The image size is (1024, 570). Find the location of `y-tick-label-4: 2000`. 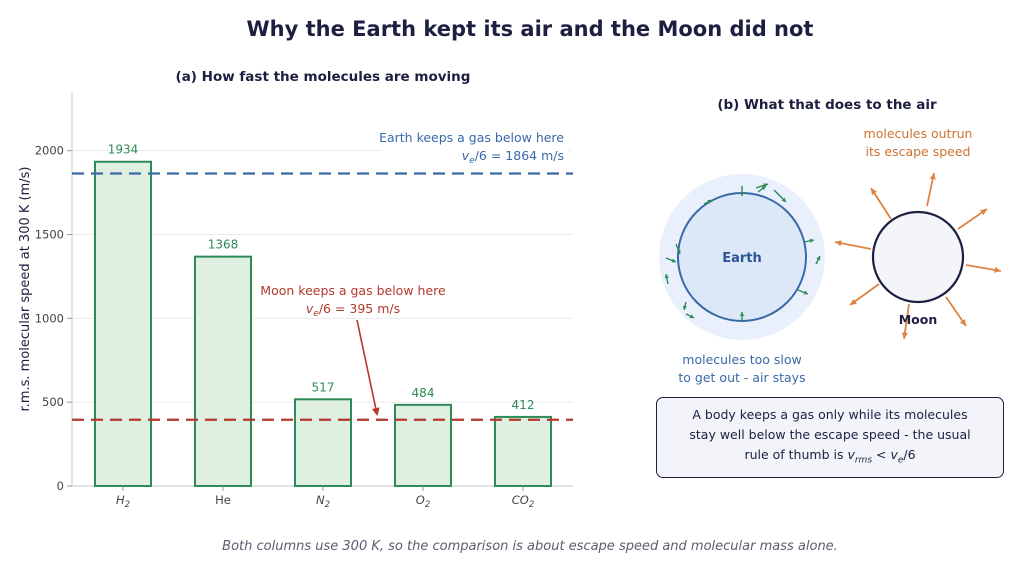

y-tick-label-4: 2000 is located at coordinates (49, 151).